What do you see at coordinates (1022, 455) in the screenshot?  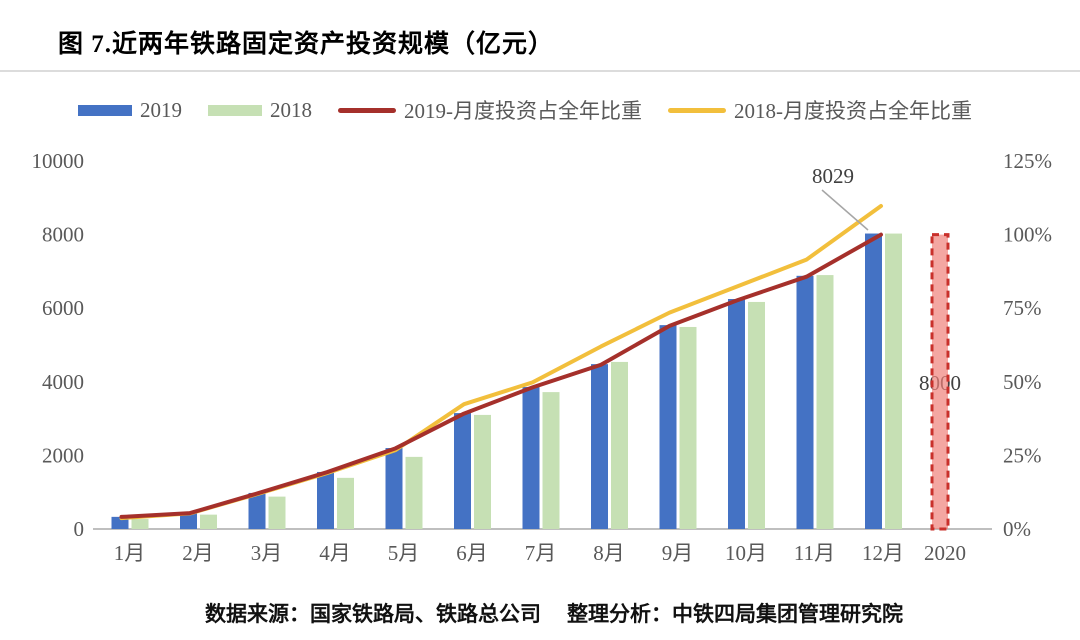 I see `right-axis-tick-25%: 25%` at bounding box center [1022, 455].